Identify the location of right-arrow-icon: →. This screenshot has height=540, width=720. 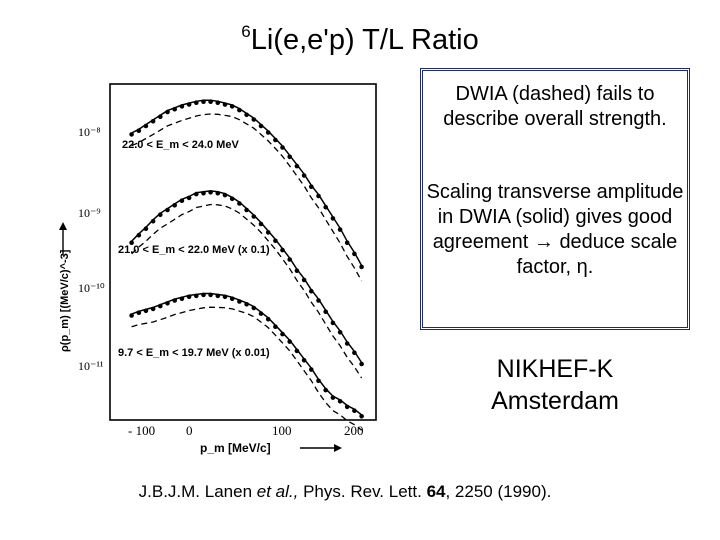
(543, 242).